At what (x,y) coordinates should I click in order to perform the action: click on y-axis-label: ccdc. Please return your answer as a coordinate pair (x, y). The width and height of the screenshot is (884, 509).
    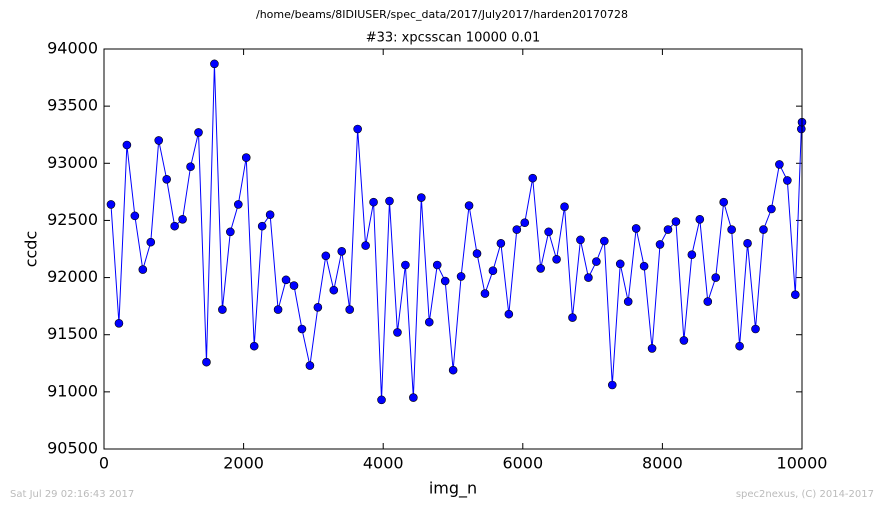
    Looking at the image, I should click on (31, 249).